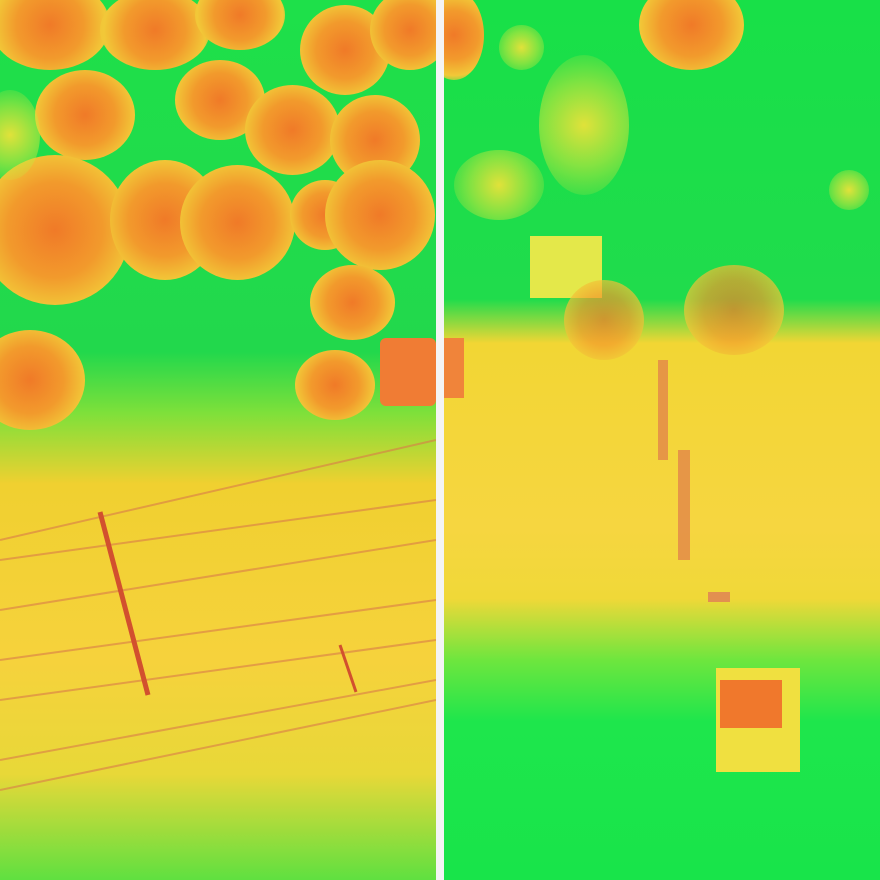 The image size is (880, 880). Describe the element at coordinates (408, 372) in the screenshot. I see `orange-patch` at that location.